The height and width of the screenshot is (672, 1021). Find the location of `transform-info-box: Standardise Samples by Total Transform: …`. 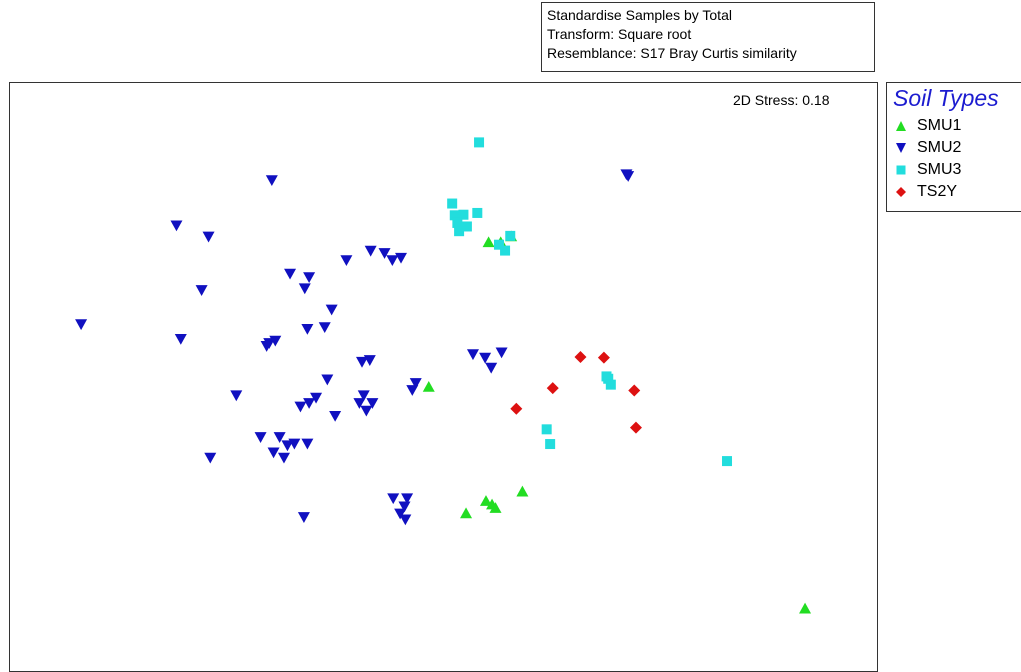

transform-info-box: Standardise Samples by Total Transform: … is located at coordinates (708, 37).